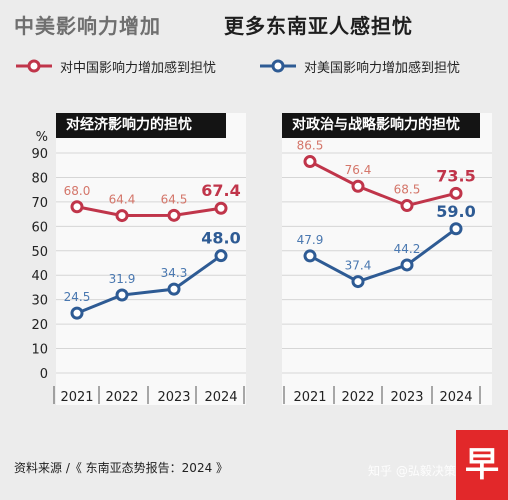  I want to click on data-label: 59.0, so click(455, 211).